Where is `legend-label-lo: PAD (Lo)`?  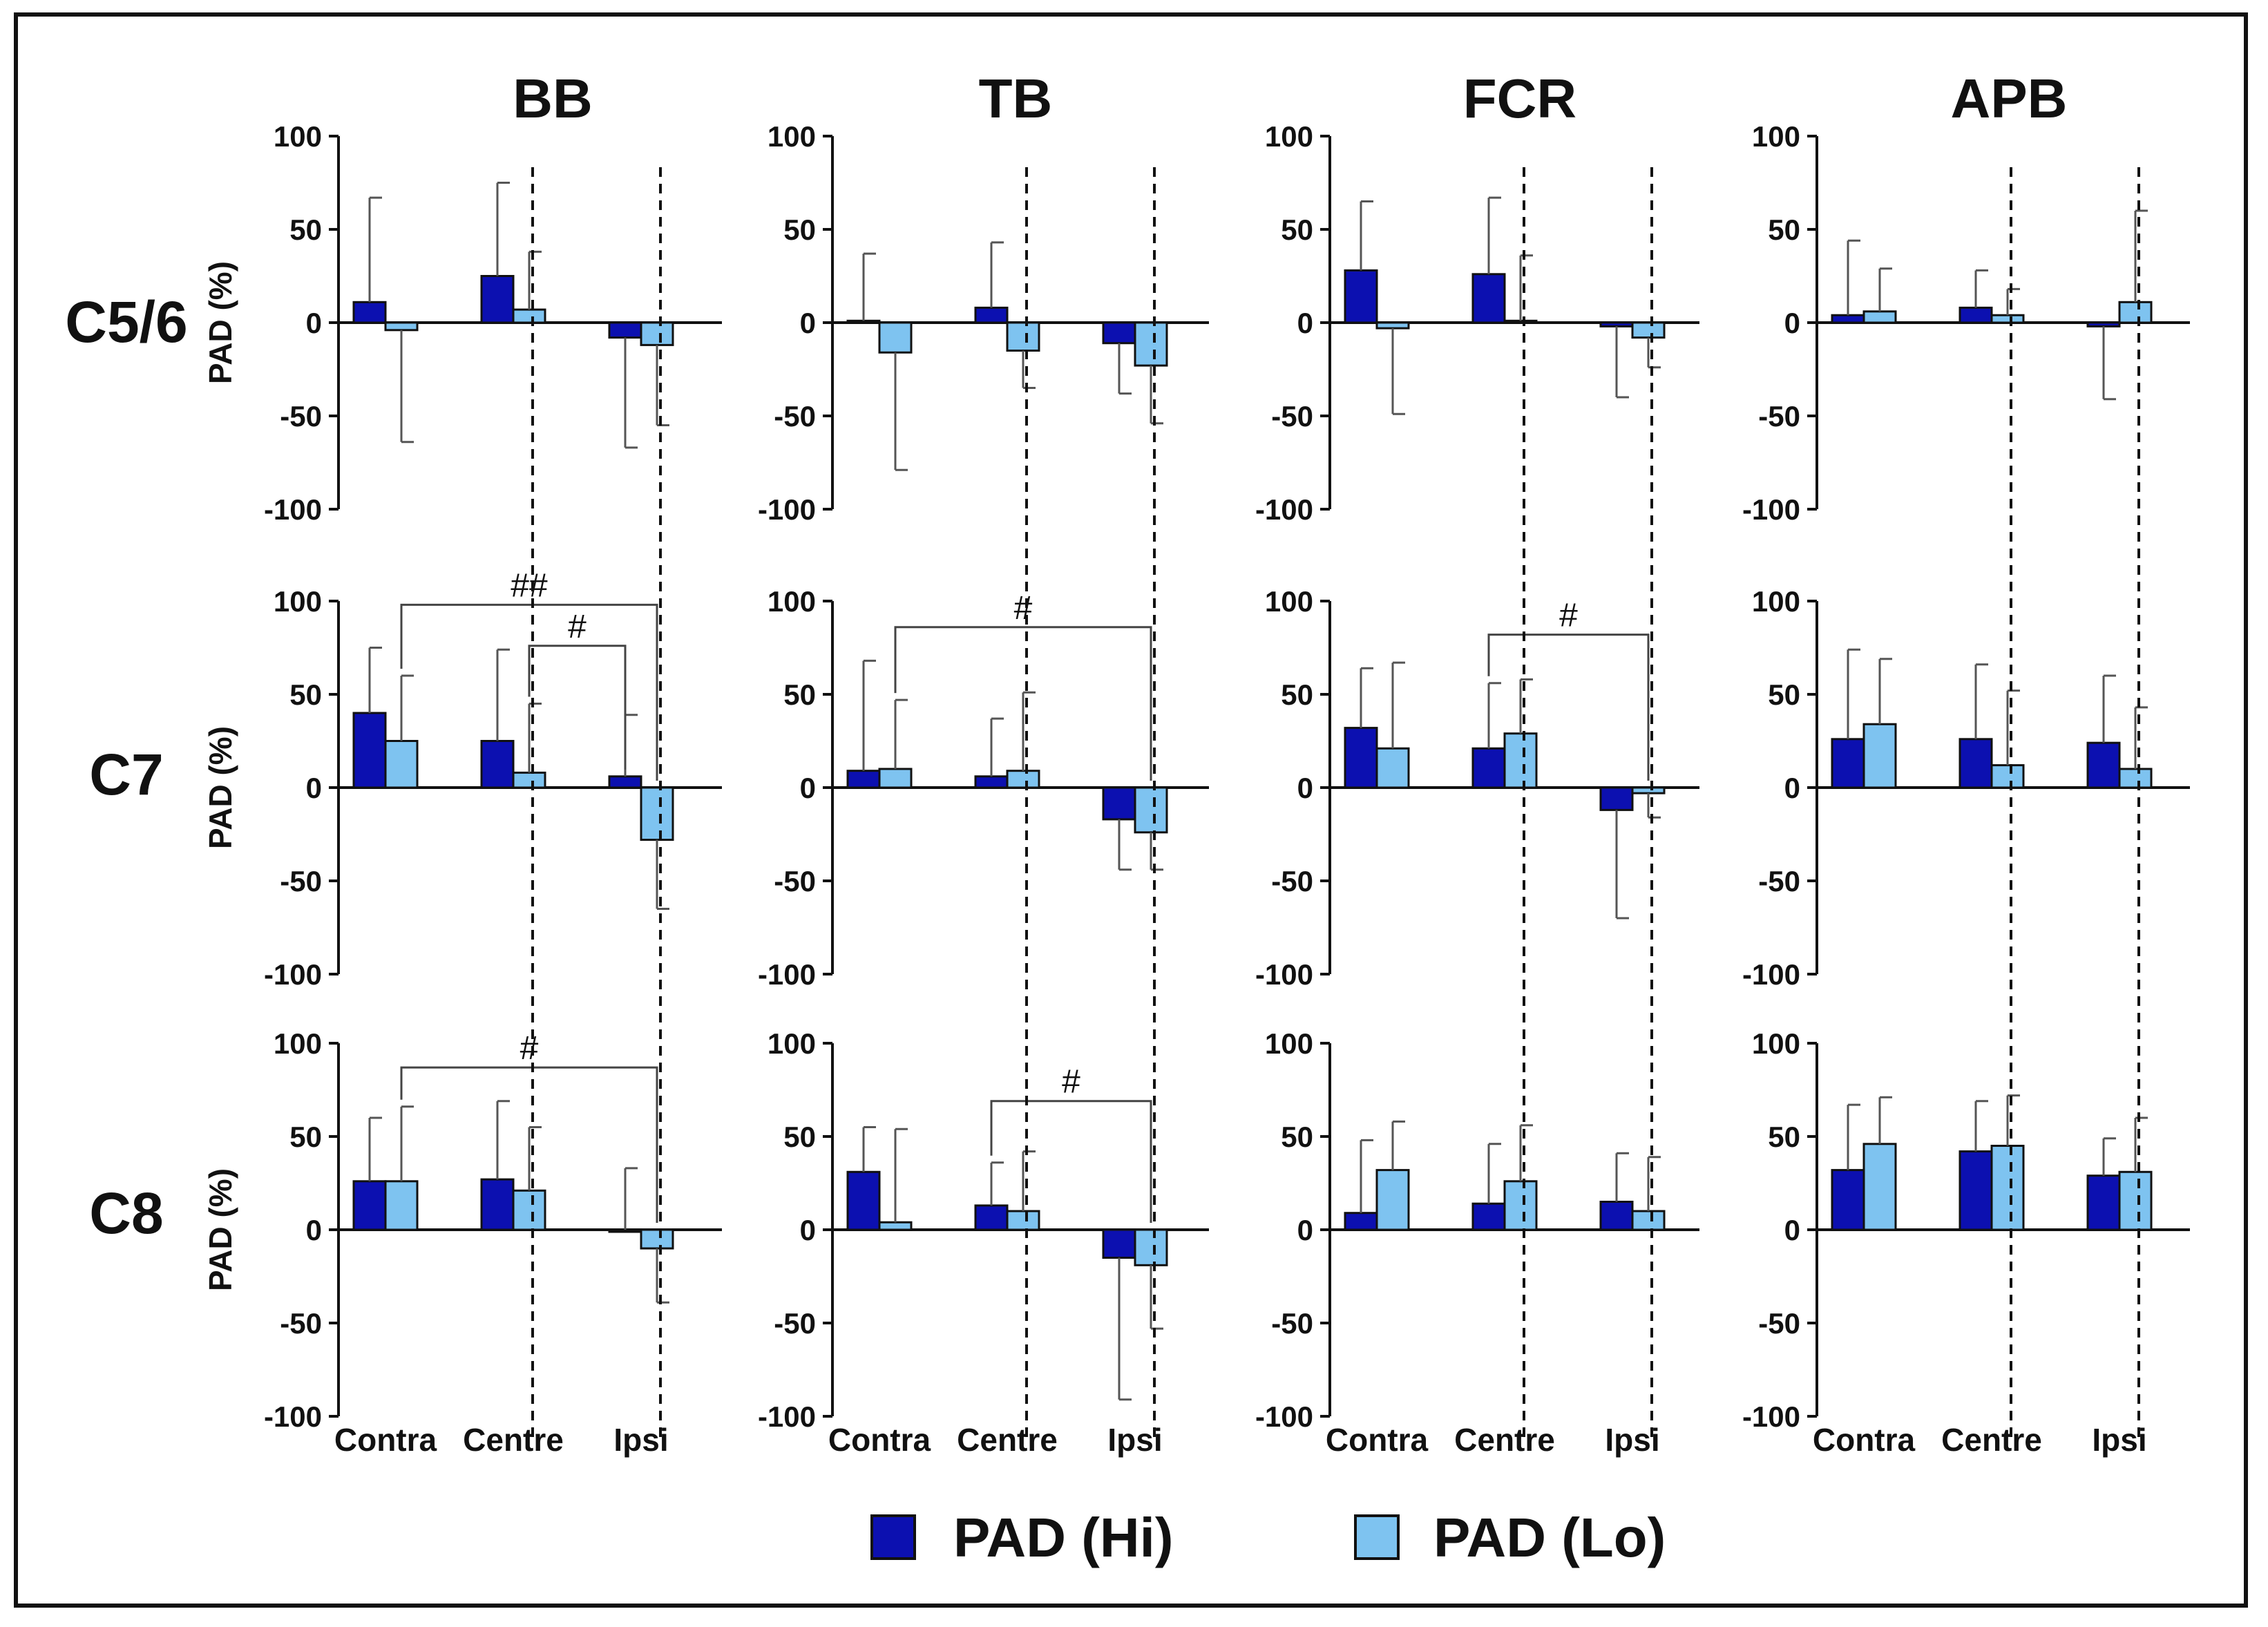
legend-label-lo: PAD (Lo) is located at coordinates (1549, 1537).